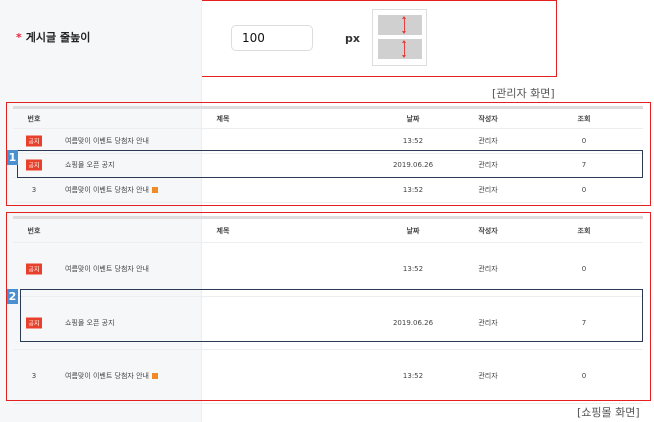 The height and width of the screenshot is (422, 654). What do you see at coordinates (352, 38) in the screenshot?
I see `unit-label: px` at bounding box center [352, 38].